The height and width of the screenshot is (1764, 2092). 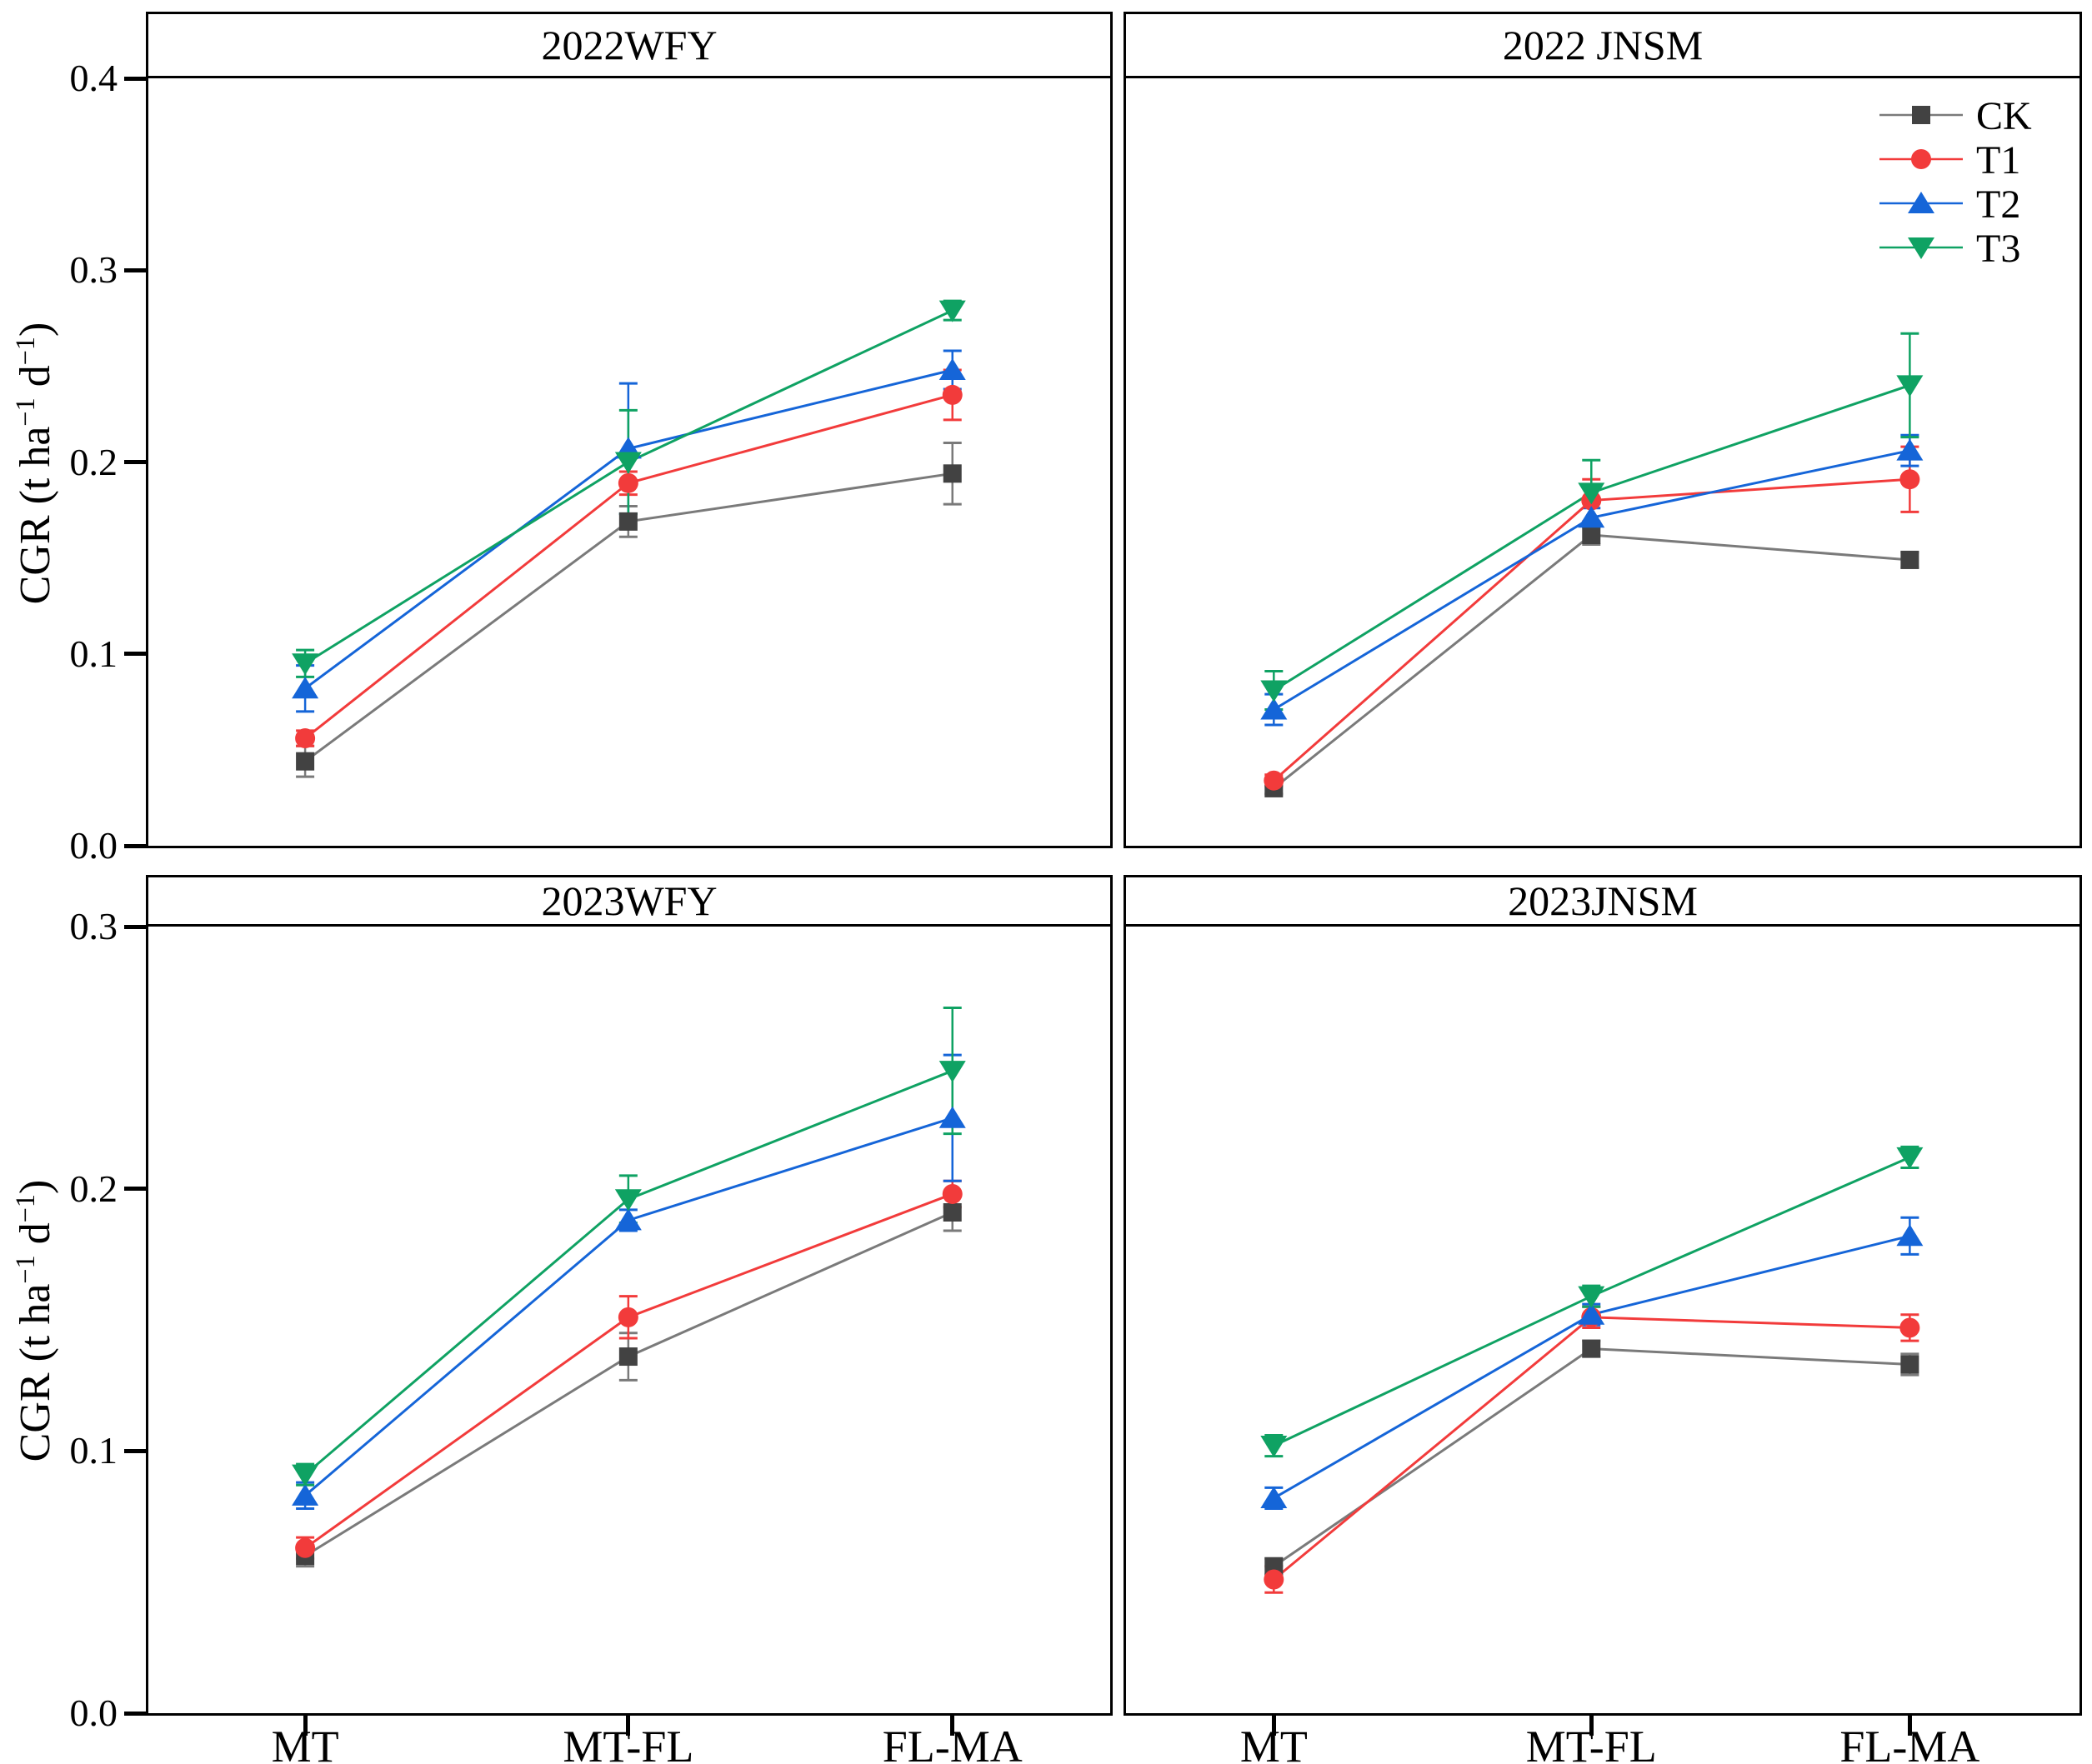 What do you see at coordinates (1921, 115) in the screenshot?
I see `legend-marker-ck-icon` at bounding box center [1921, 115].